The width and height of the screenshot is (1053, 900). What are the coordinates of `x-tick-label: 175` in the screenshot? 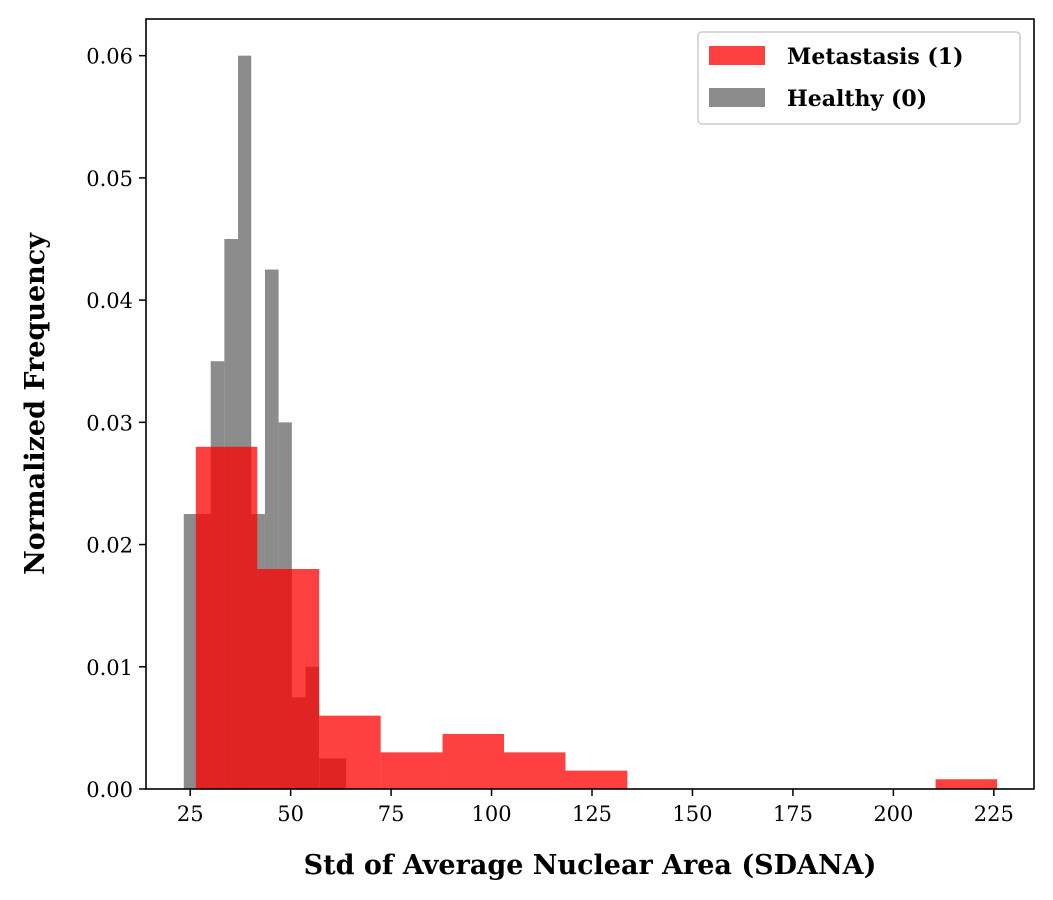 It's located at (793, 814).